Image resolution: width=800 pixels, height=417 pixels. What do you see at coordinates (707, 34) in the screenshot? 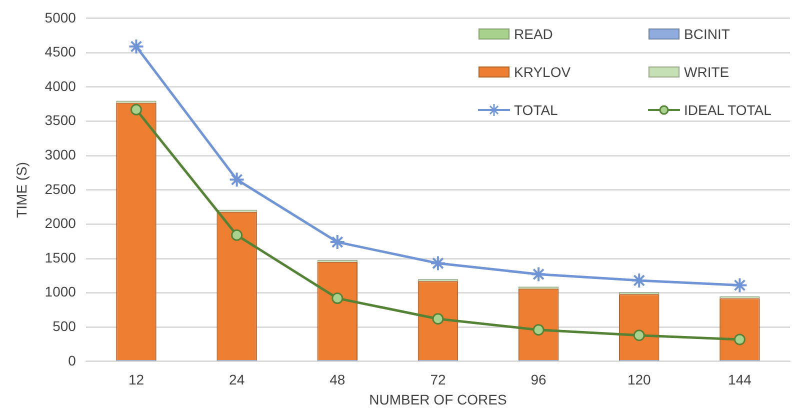
I see `legend-label: BCINIT` at bounding box center [707, 34].